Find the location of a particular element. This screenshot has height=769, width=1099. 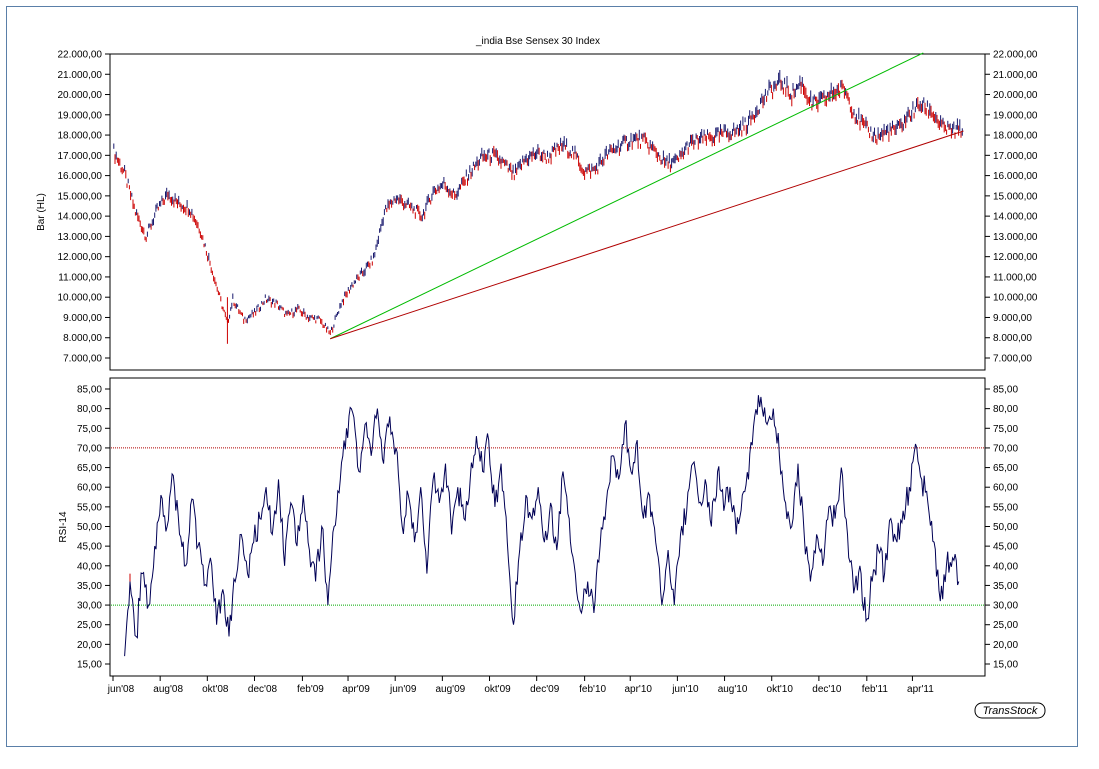

rsi-tick-label-right: 40,00 is located at coordinates (1005, 566).